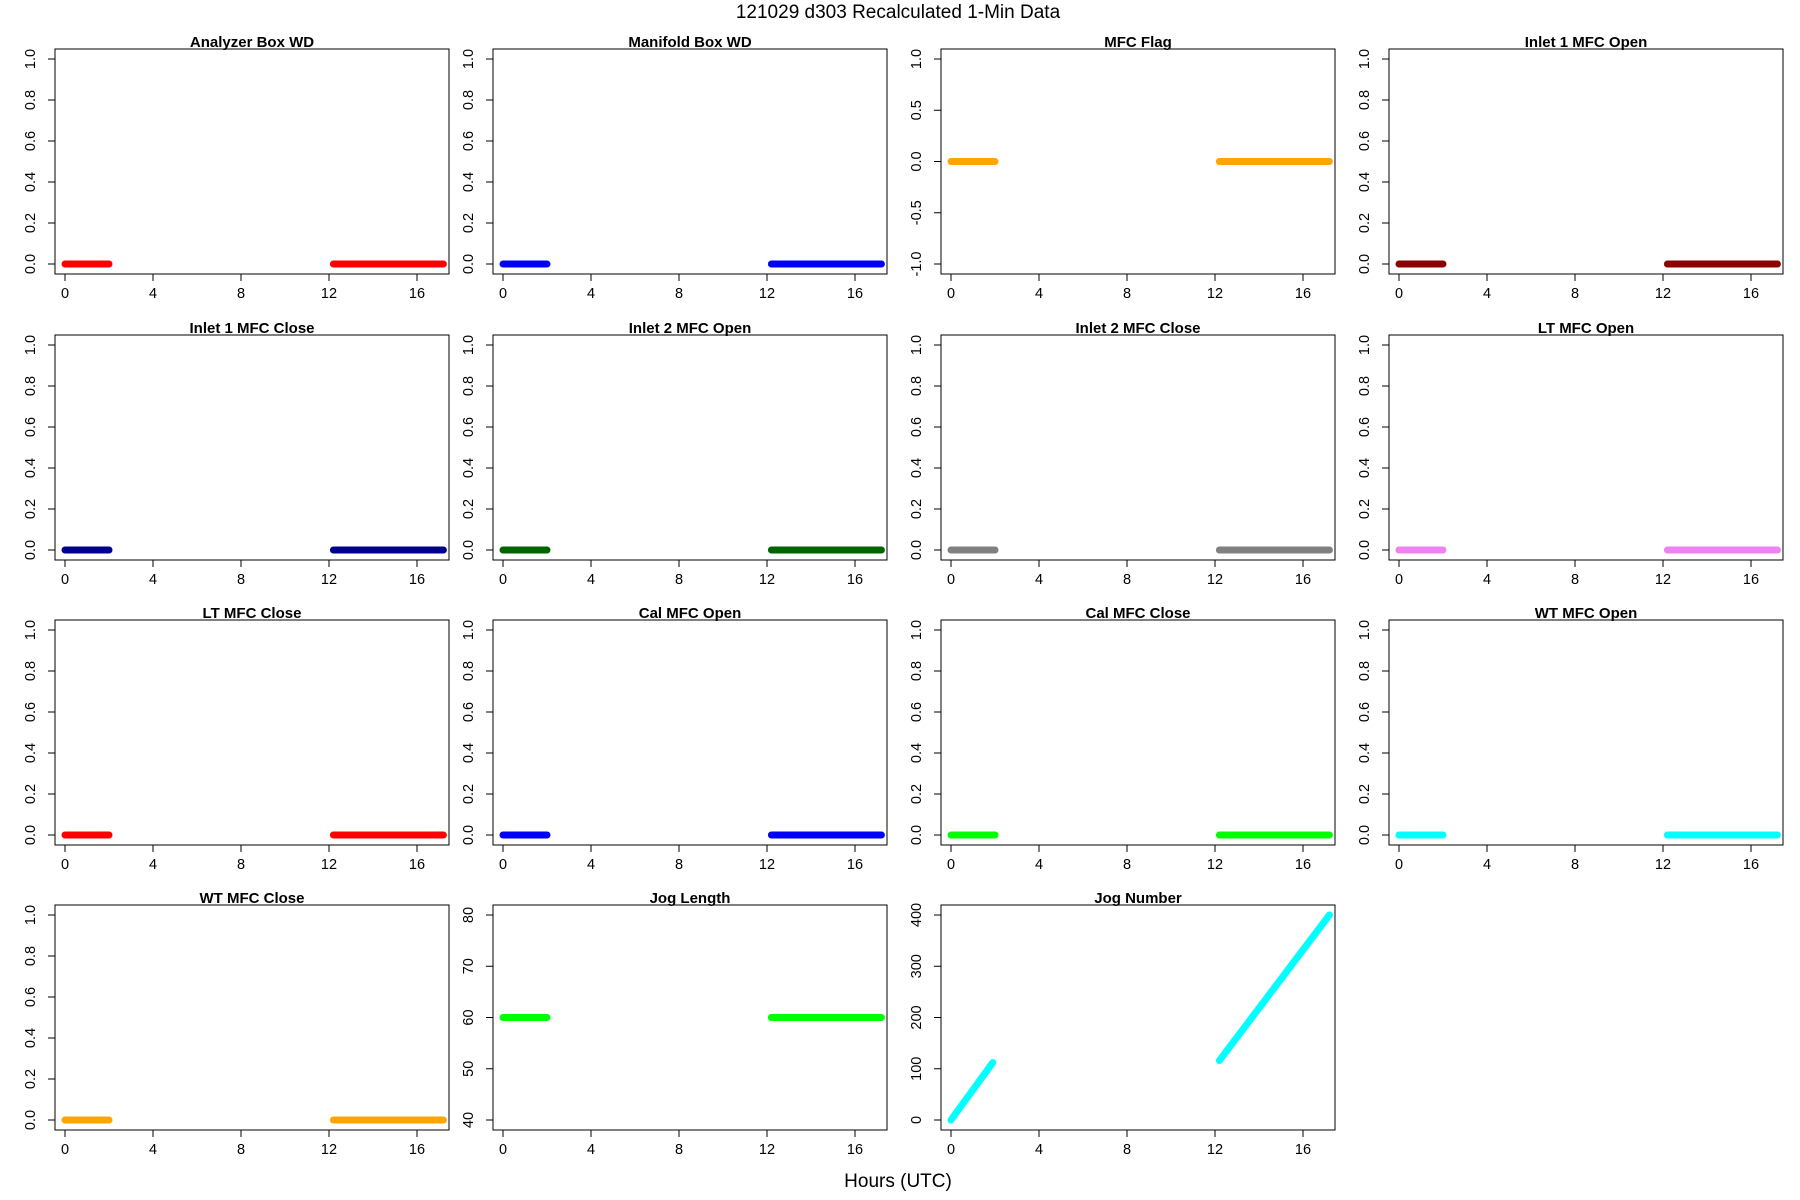 The image size is (1800, 1200). I want to click on y-tick-label: 0, so click(917, 1120).